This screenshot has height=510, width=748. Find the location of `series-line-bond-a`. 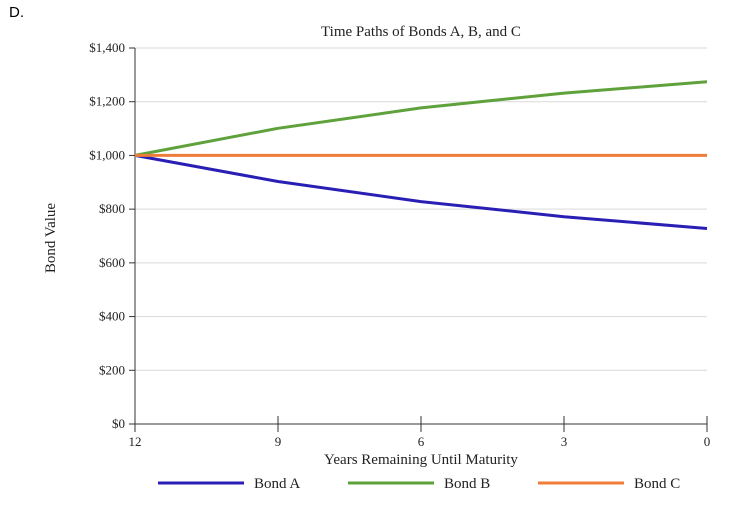

series-line-bond-a is located at coordinates (421, 191).